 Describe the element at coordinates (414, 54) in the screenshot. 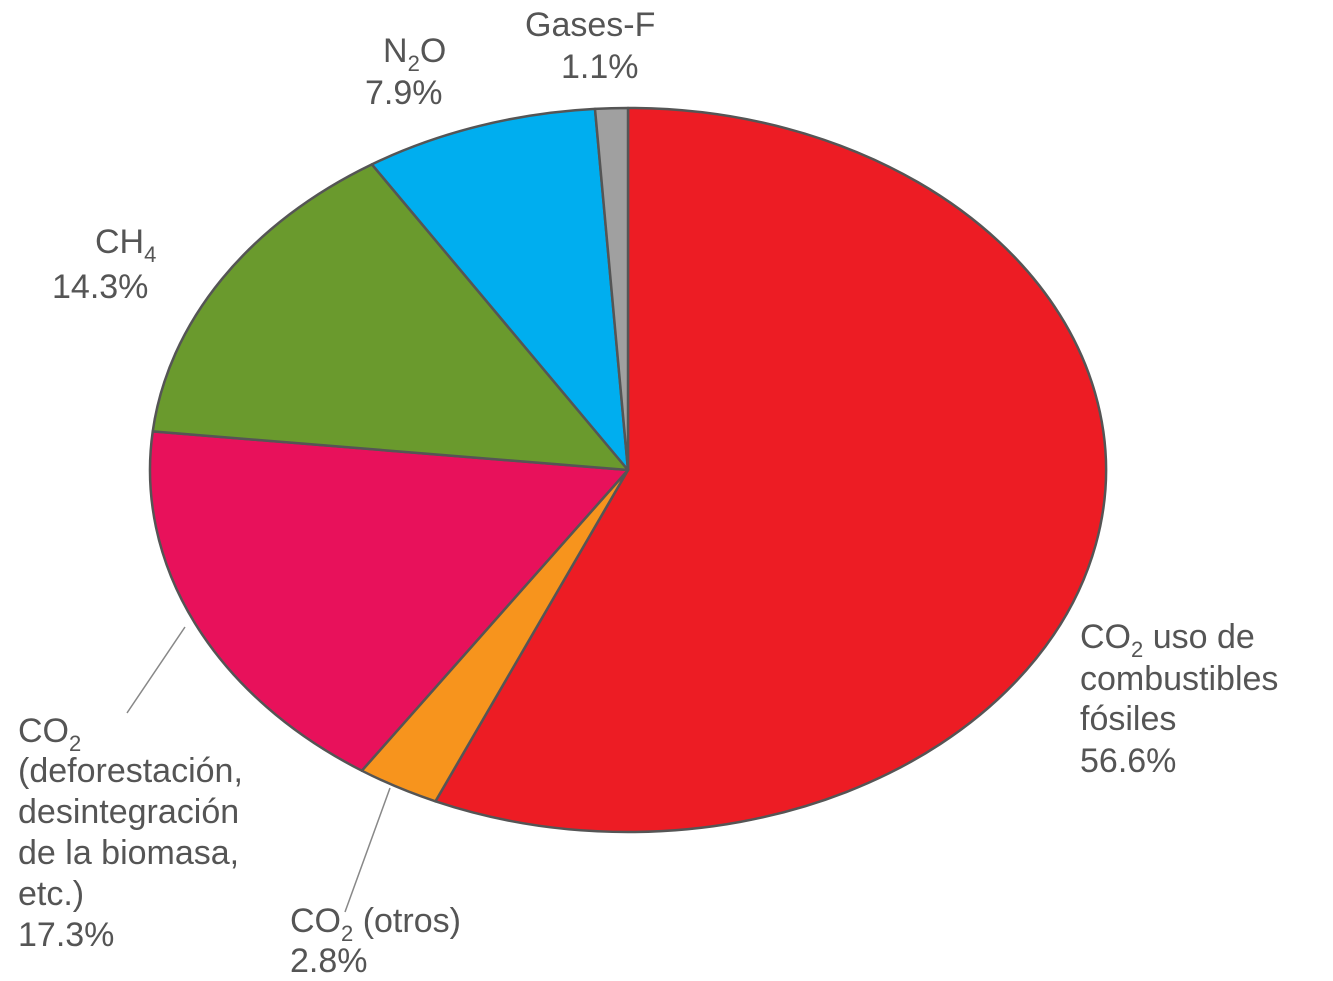

I see `label-n2o: N2O` at that location.